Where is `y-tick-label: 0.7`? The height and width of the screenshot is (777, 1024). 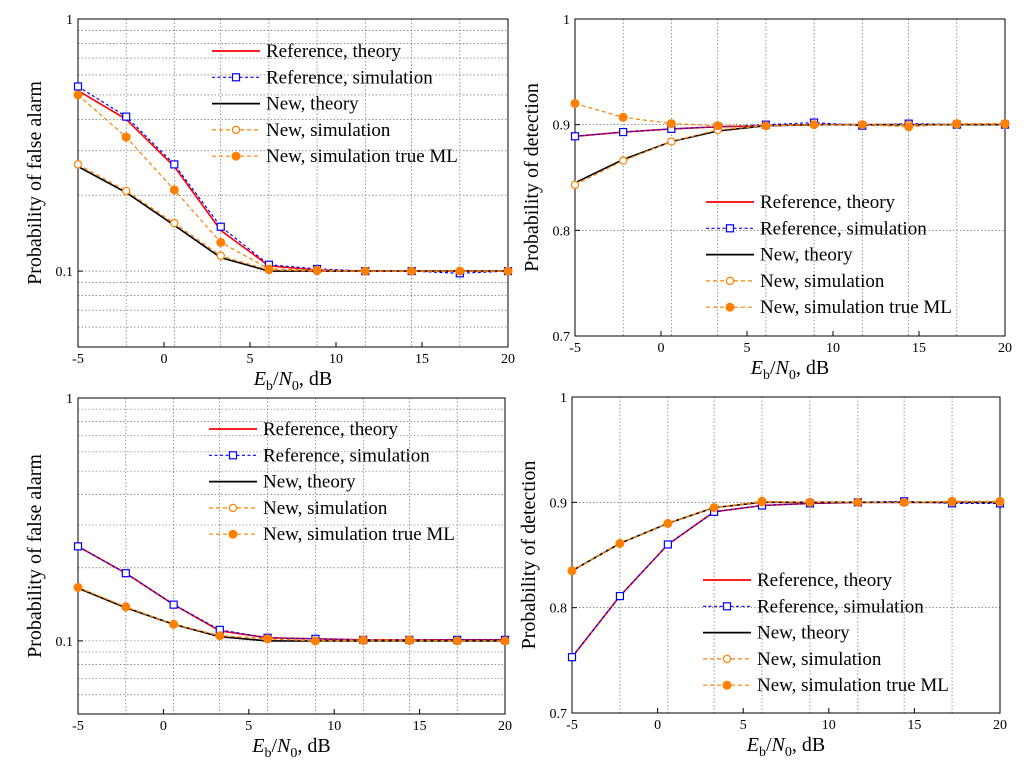 y-tick-label: 0.7 is located at coordinates (562, 337).